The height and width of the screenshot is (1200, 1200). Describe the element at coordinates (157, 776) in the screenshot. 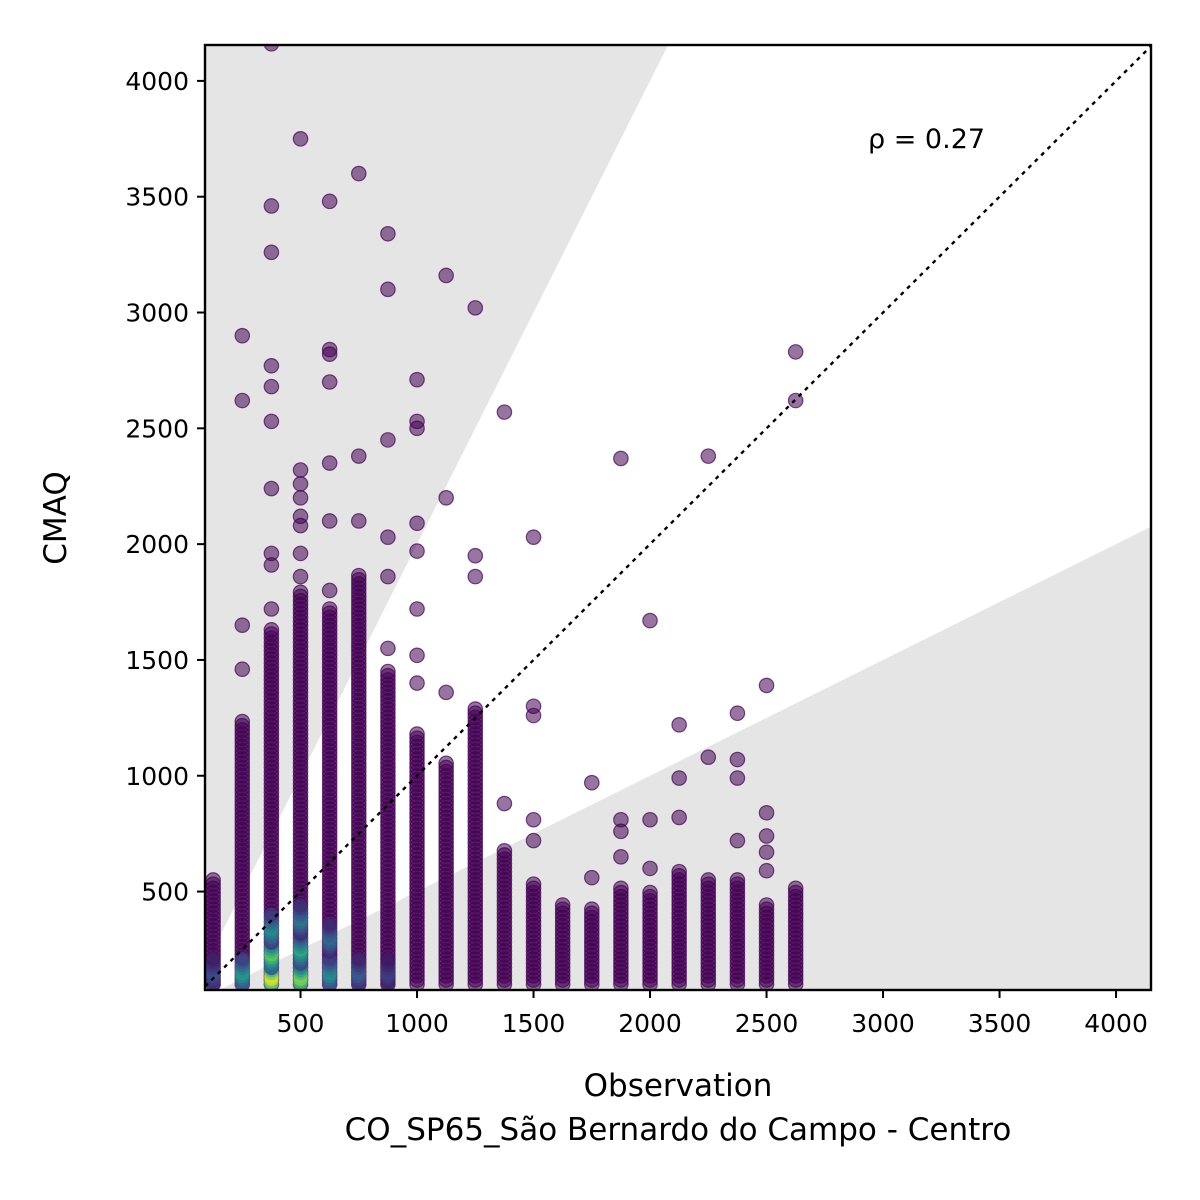

I see `y-tick-label: 1000` at that location.